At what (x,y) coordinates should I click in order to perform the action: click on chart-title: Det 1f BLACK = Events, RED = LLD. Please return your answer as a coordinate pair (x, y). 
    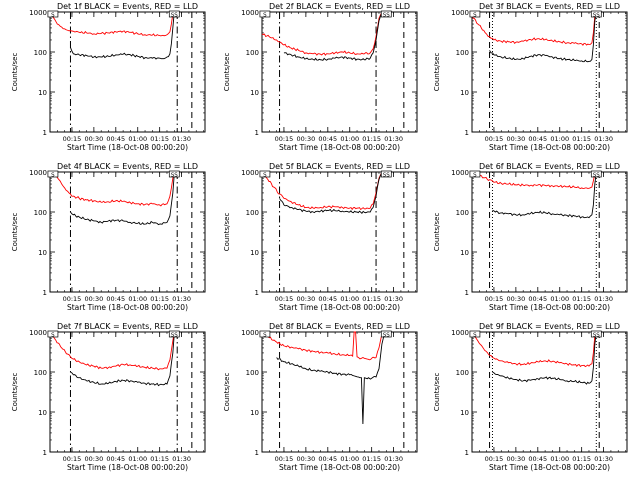
    Looking at the image, I should click on (127, 6).